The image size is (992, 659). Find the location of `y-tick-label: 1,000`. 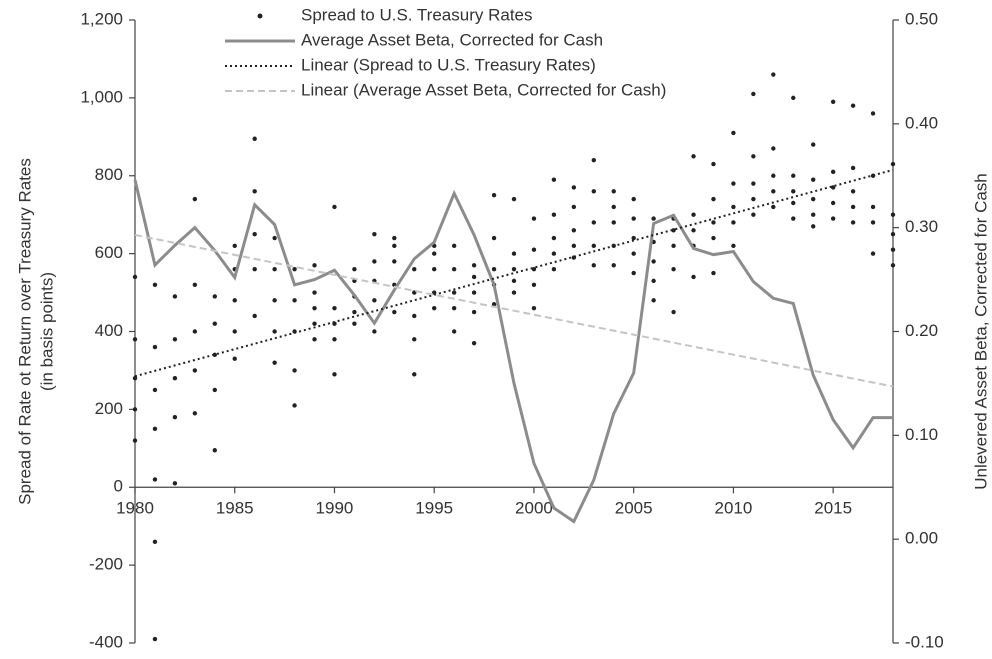

y-tick-label: 1,000 is located at coordinates (101, 96).